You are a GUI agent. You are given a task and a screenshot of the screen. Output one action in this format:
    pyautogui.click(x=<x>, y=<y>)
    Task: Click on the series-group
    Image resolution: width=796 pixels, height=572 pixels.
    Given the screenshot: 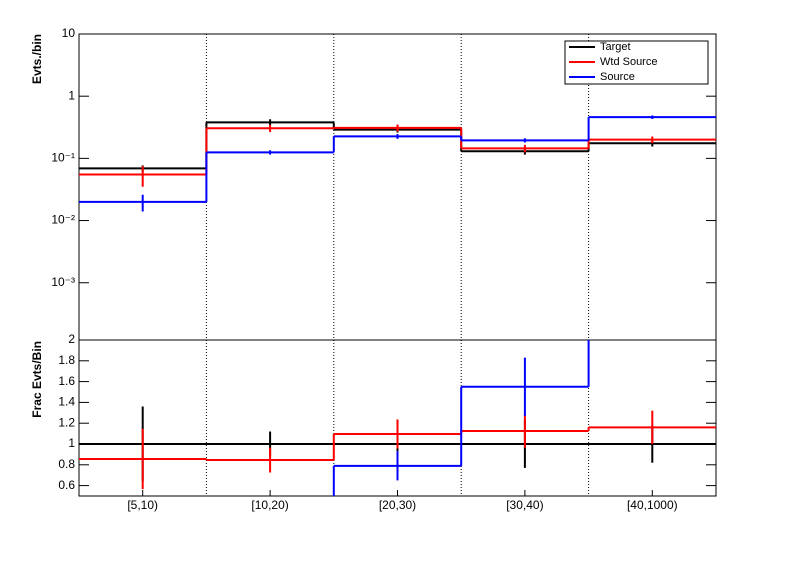 What is the action you would take?
    pyautogui.click(x=397, y=163)
    